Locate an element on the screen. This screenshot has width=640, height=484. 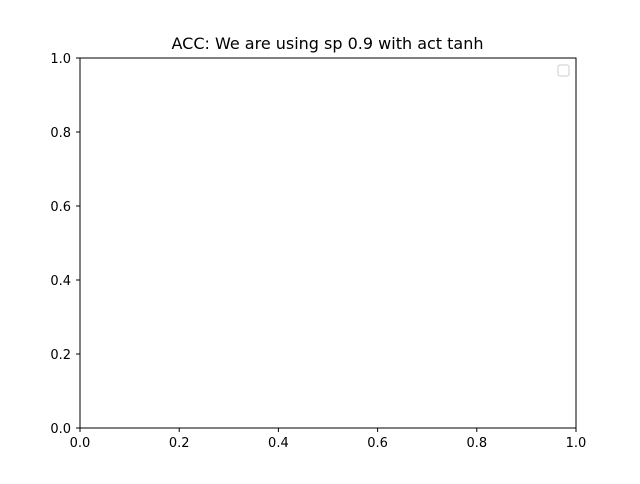
x-tick-label: 0.2 is located at coordinates (179, 443).